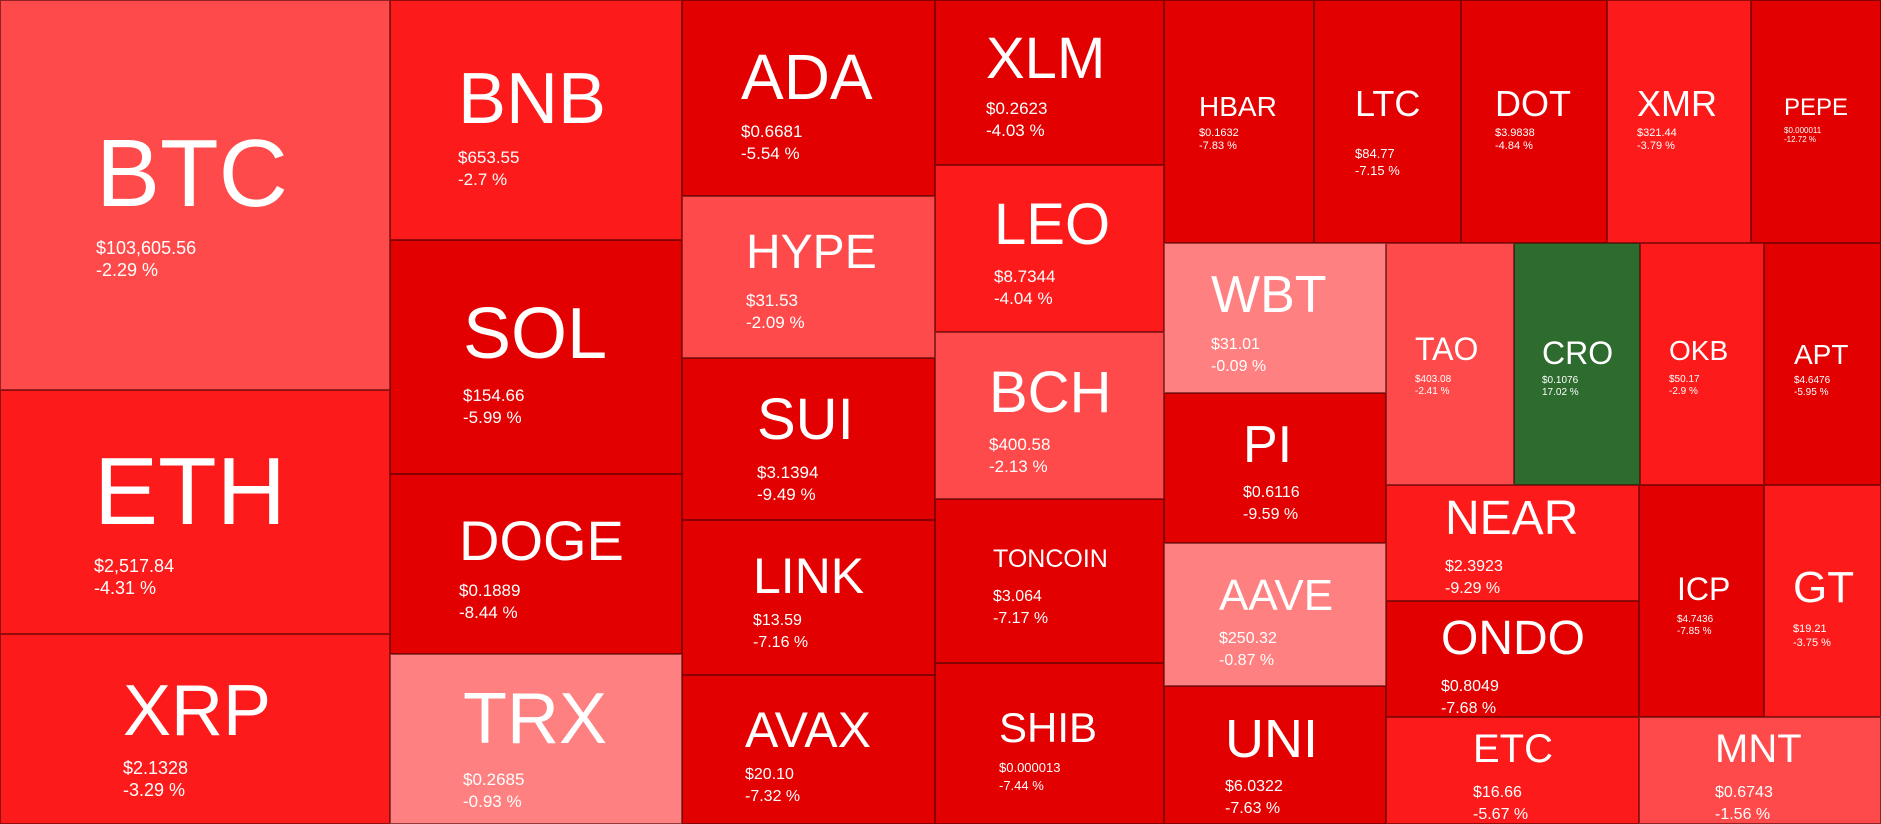 This screenshot has height=824, width=1881. Describe the element at coordinates (532, 99) in the screenshot. I see `tile-symbol: BNB` at that location.